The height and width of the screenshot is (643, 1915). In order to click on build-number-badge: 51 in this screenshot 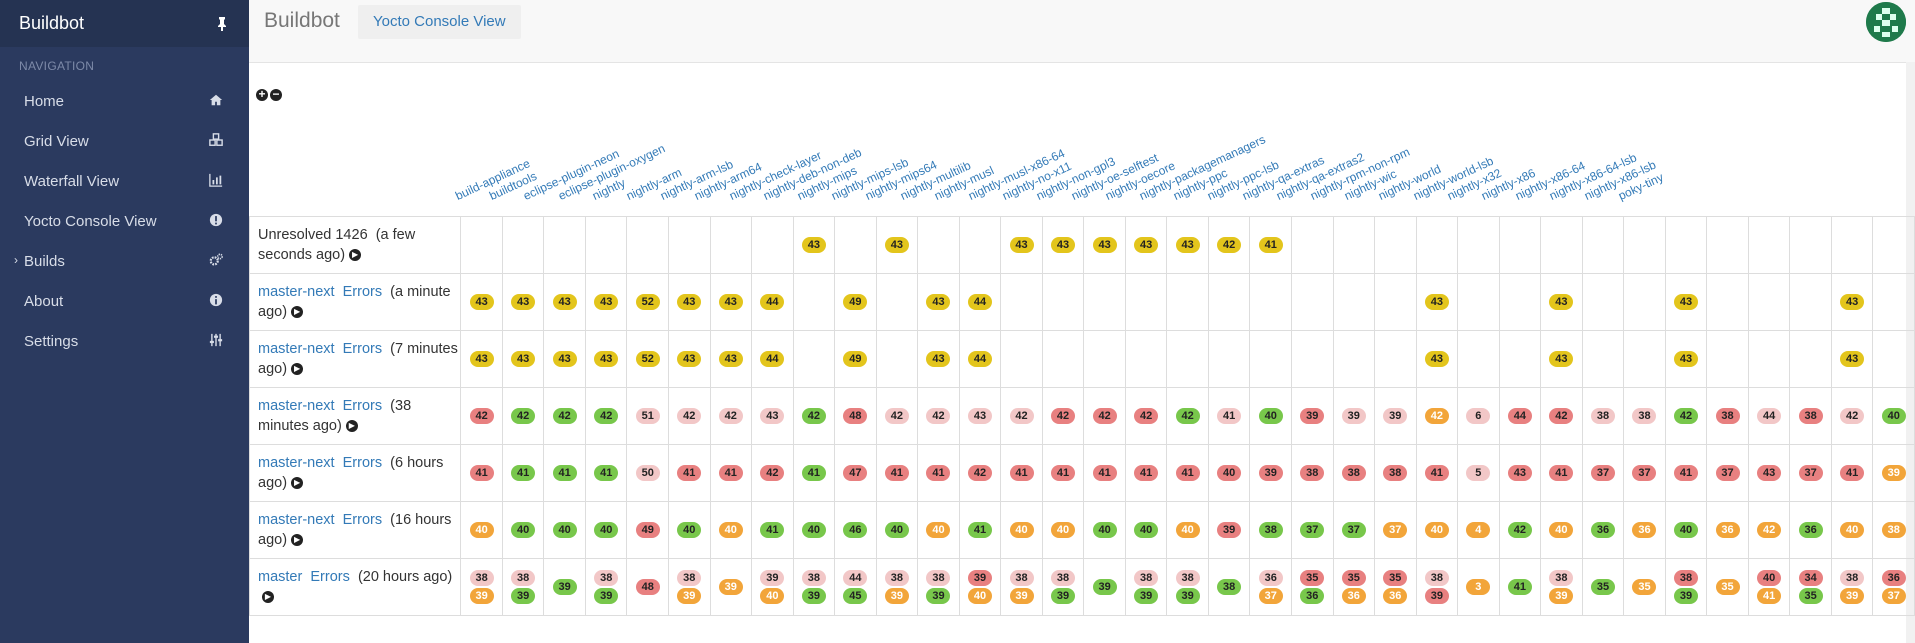, I will do `click(647, 416)`.